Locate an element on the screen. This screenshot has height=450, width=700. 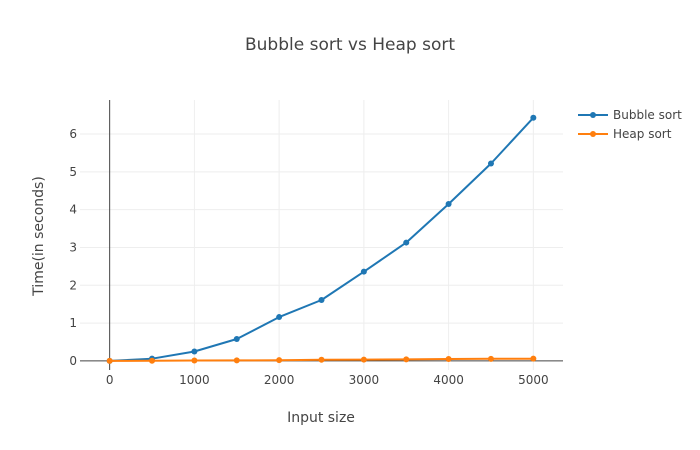
y-tick-label-0: 0 is located at coordinates (73, 361).